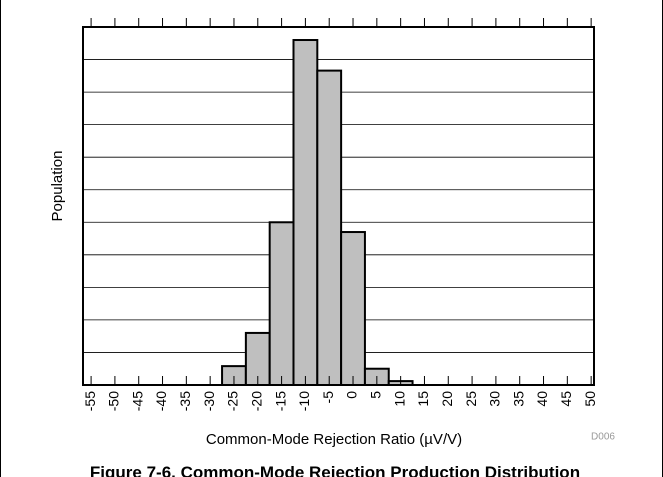  Describe the element at coordinates (399, 399) in the screenshot. I see `x-tick-label: 10` at that location.